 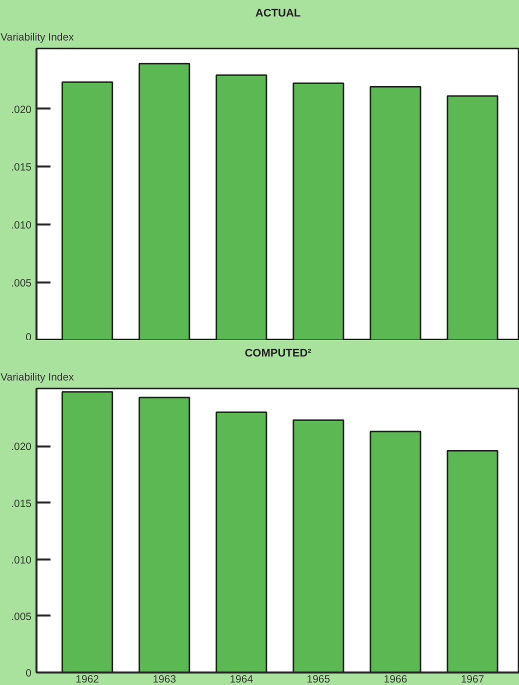 What do you see at coordinates (472, 679) in the screenshot?
I see `x-tick-label: 1967` at bounding box center [472, 679].